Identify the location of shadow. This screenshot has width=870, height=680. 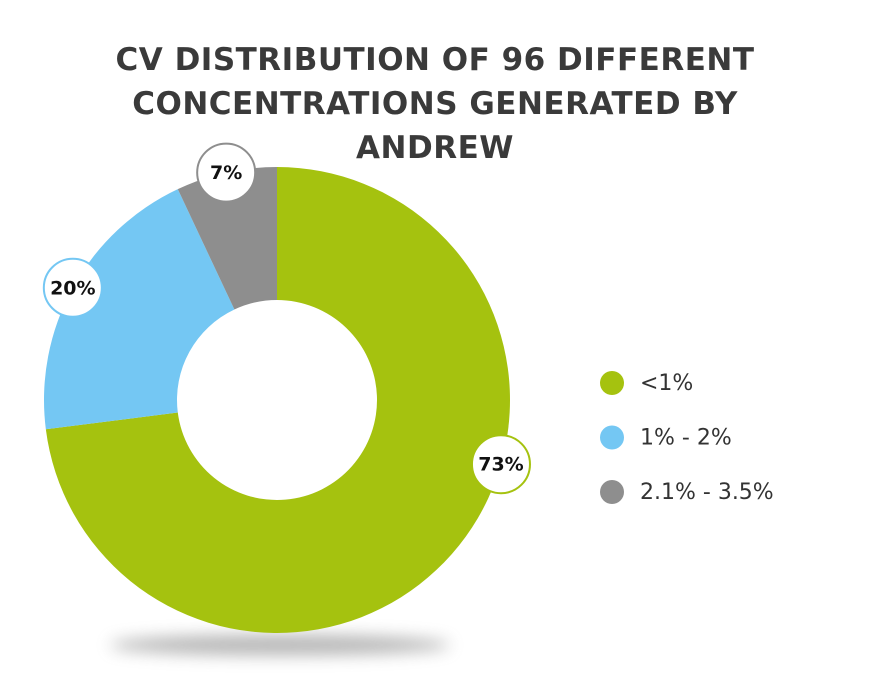
(280, 645).